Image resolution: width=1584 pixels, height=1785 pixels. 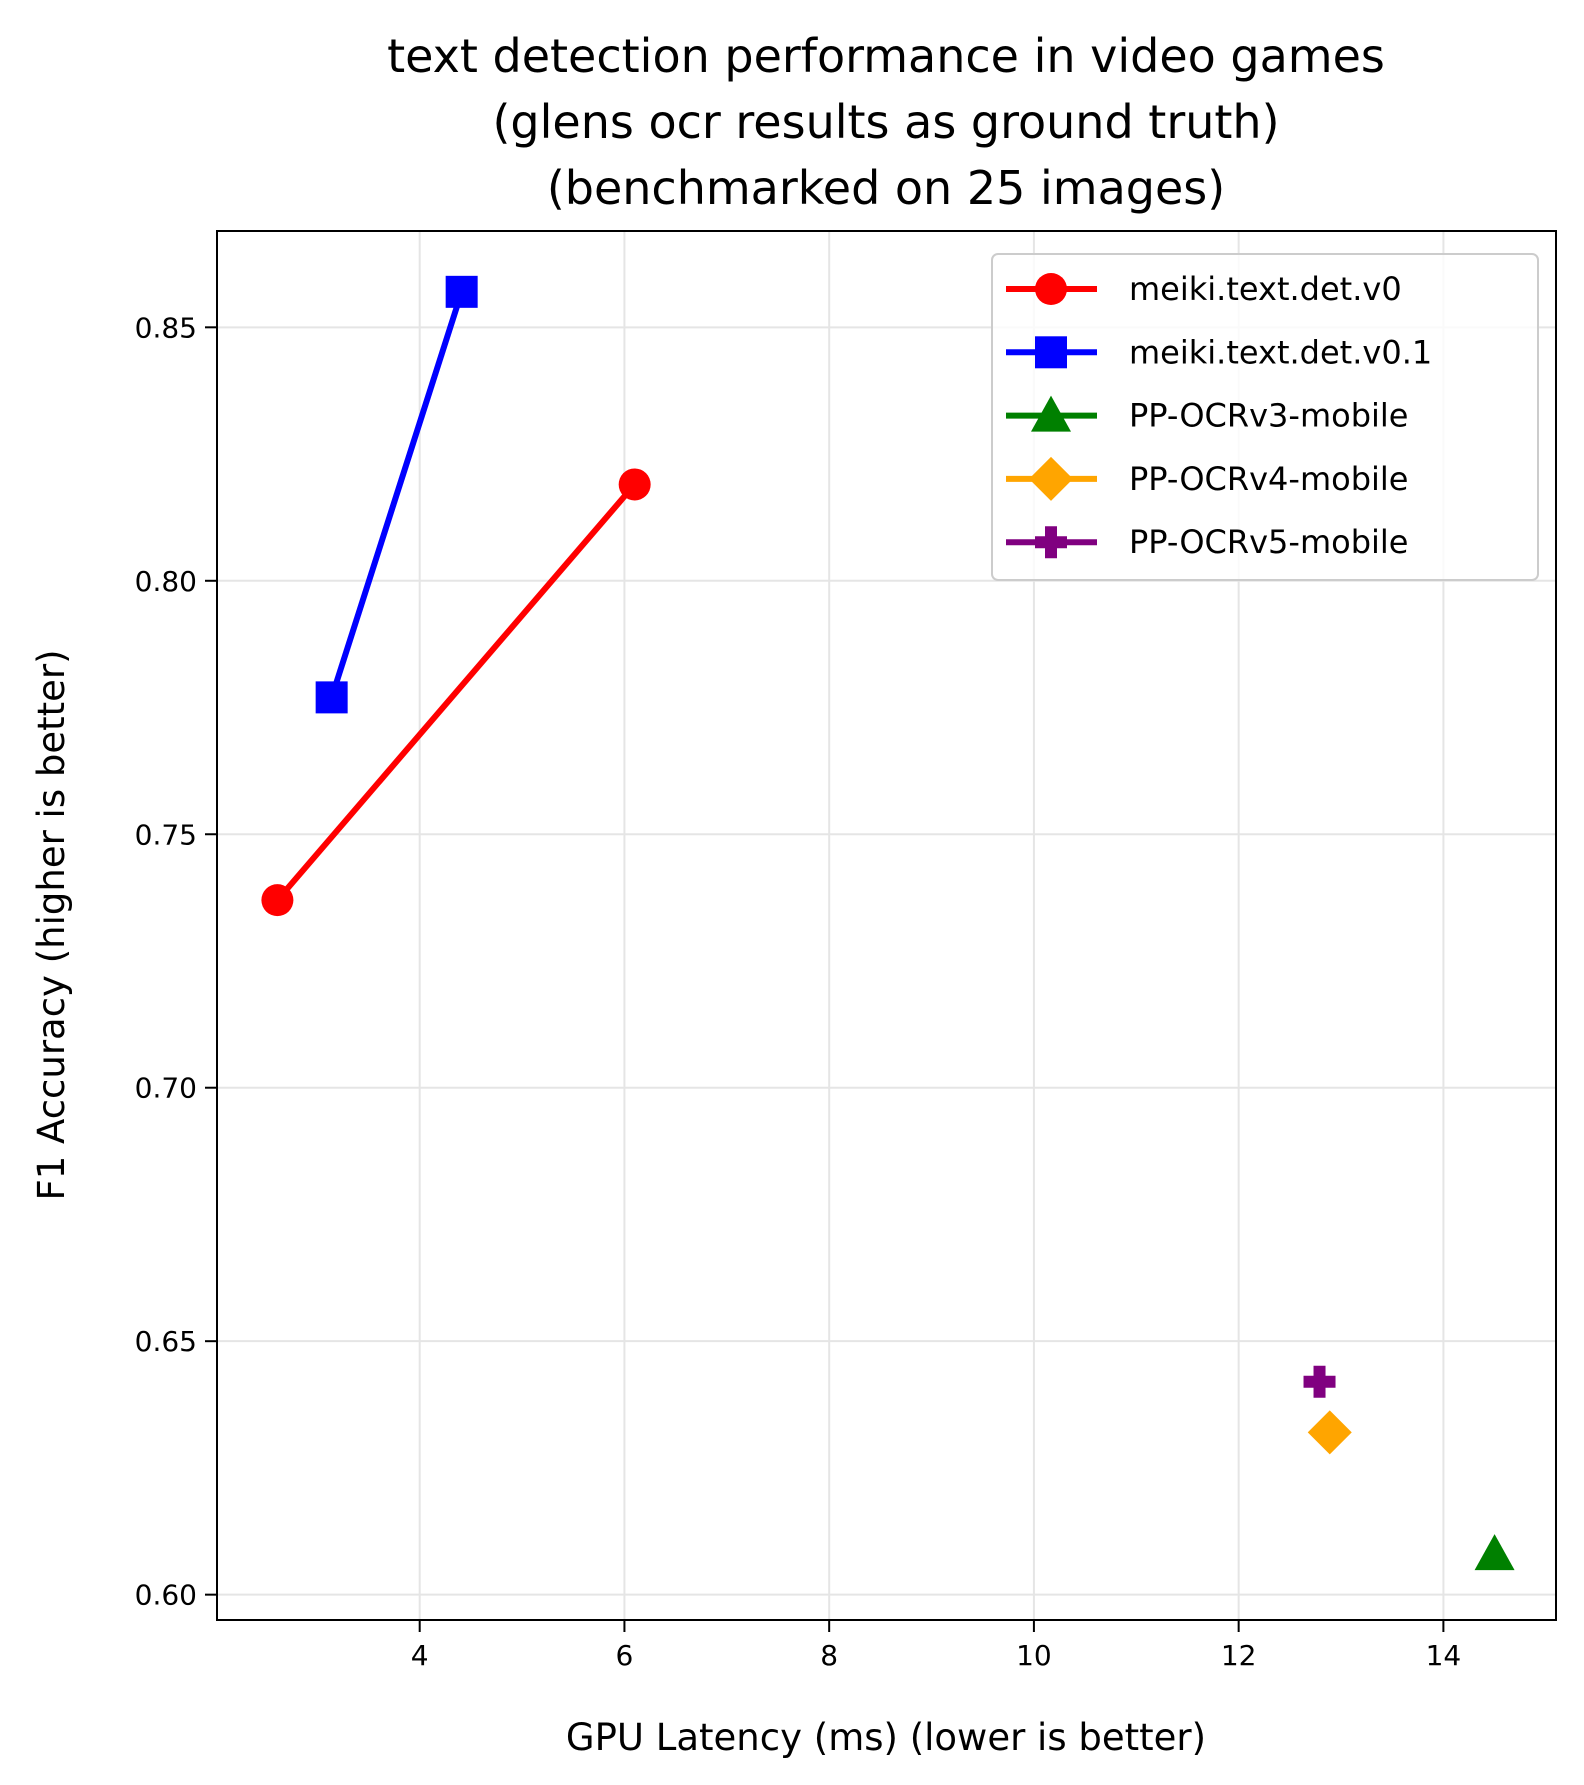 I want to click on series-pp-ocrv5-mobile, so click(x=1319, y=1381).